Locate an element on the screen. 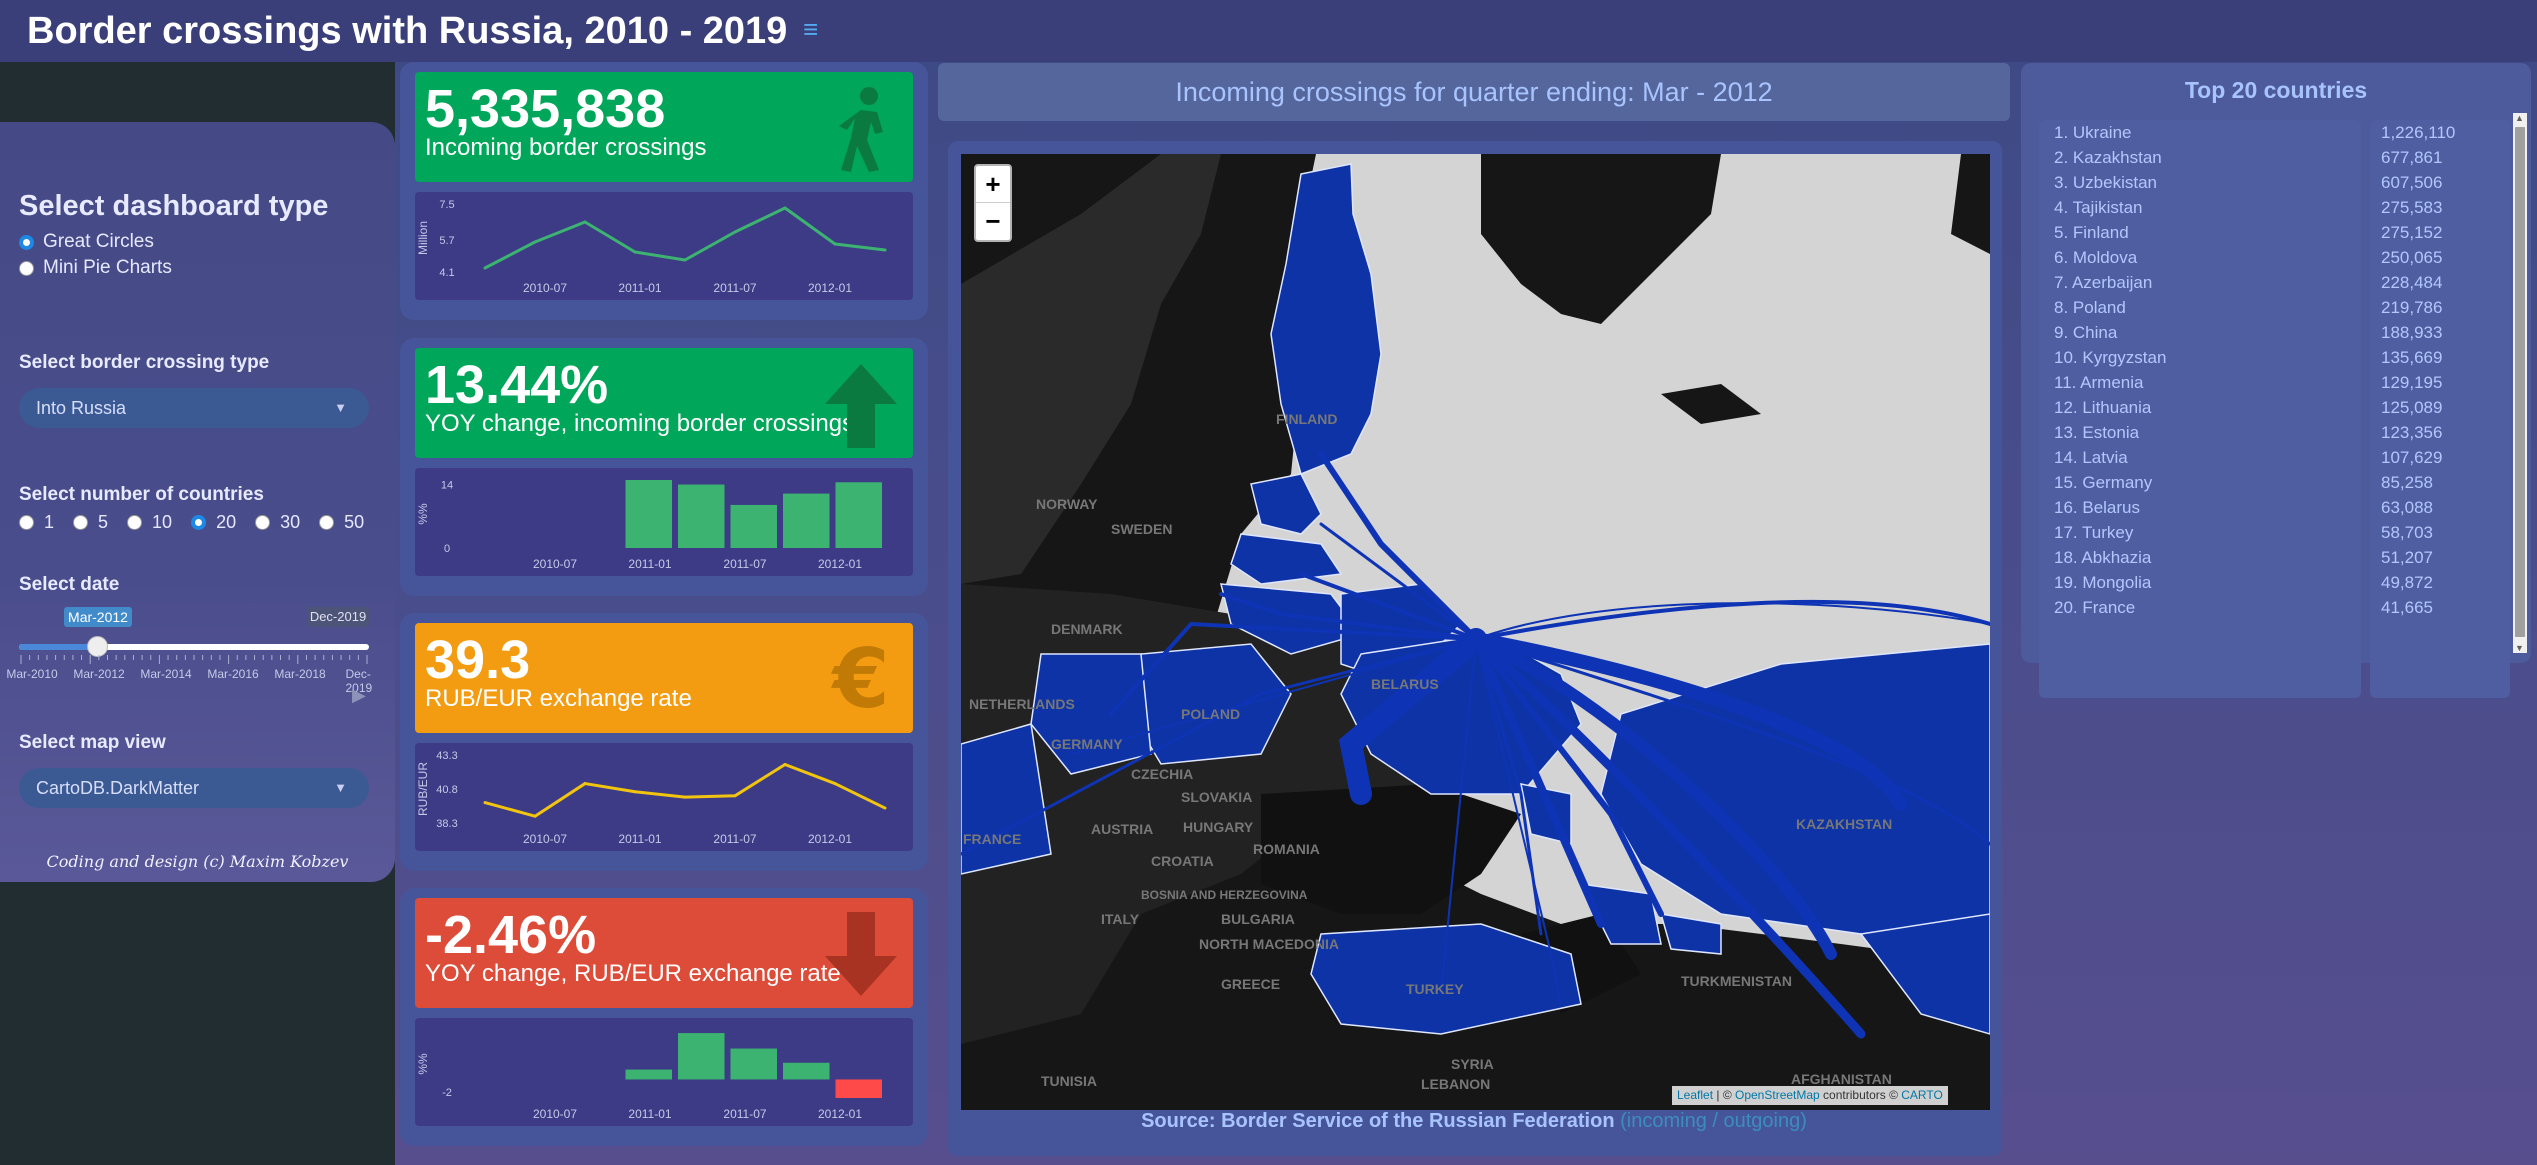  kpi-label: Incoming border crossings is located at coordinates (566, 147).